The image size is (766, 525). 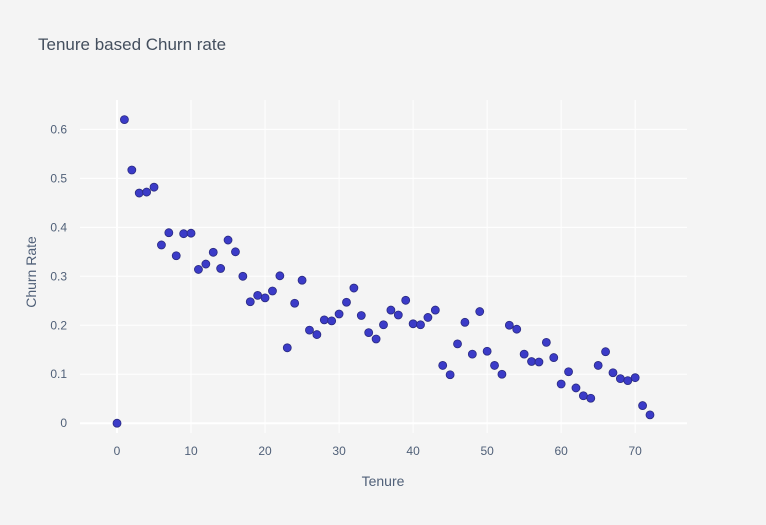 What do you see at coordinates (58, 178) in the screenshot?
I see `y-tick-label: 0.5` at bounding box center [58, 178].